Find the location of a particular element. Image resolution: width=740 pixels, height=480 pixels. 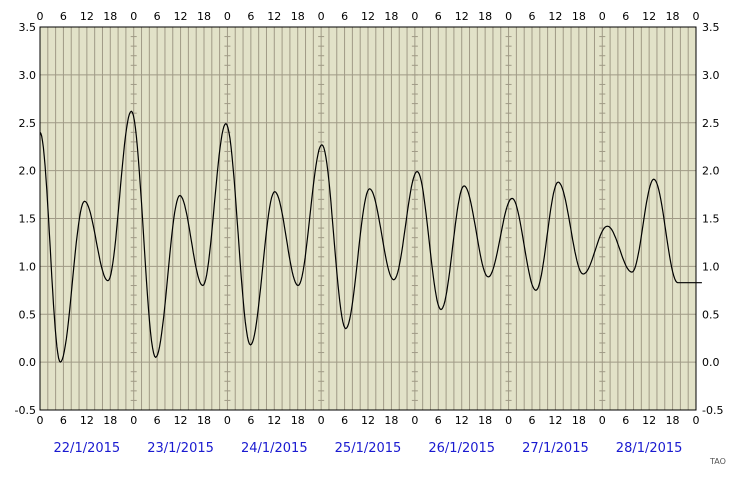

y-tick-label-right: 2.0 is located at coordinates (711, 171).